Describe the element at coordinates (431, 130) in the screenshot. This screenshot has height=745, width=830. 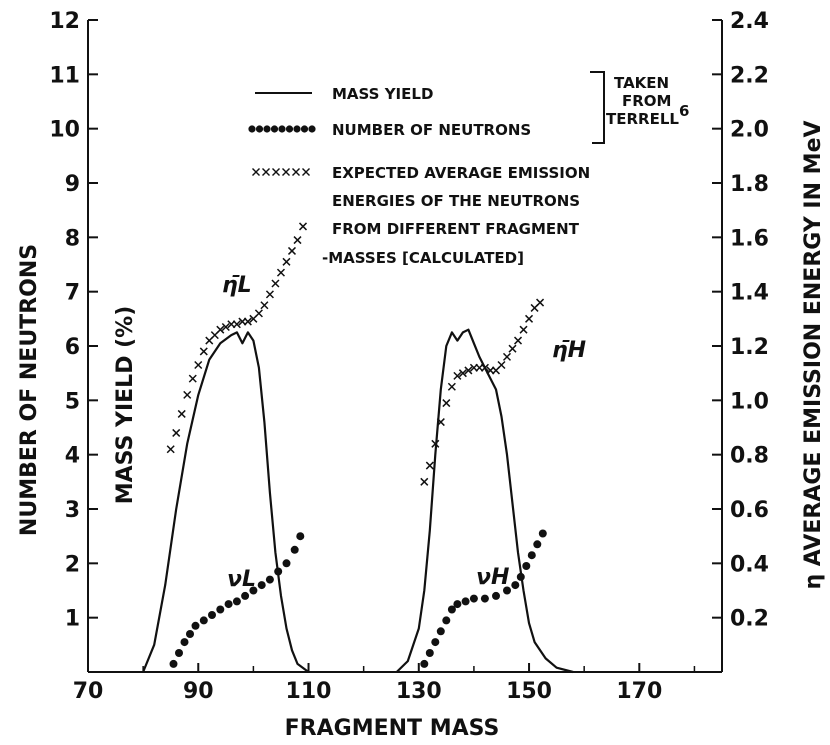
I see `legend-label-neutrons: NUMBER OF NEUTRONS` at that location.